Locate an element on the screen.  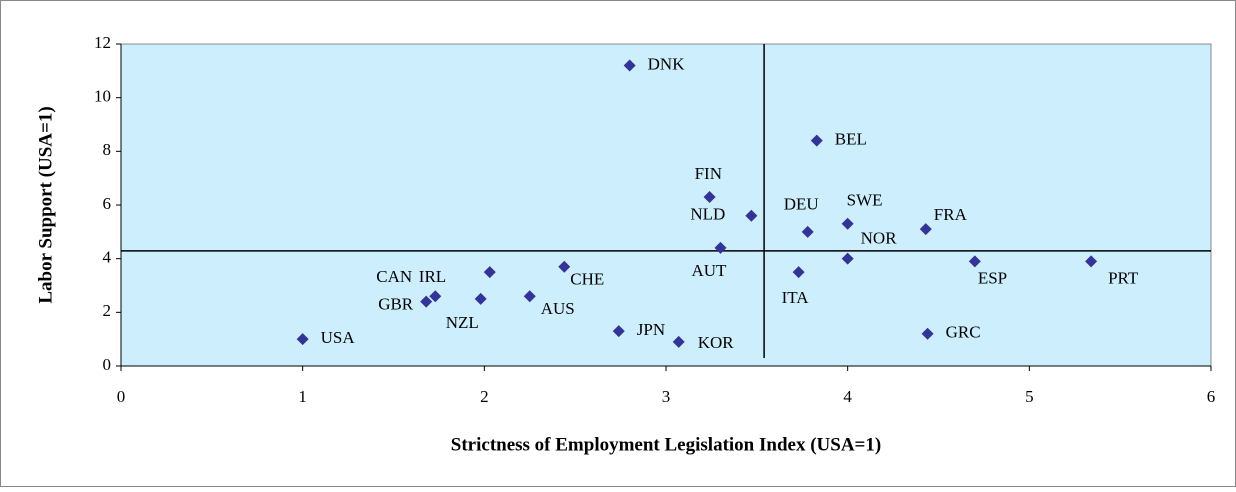
x-tick-label: 2 is located at coordinates (484, 396).